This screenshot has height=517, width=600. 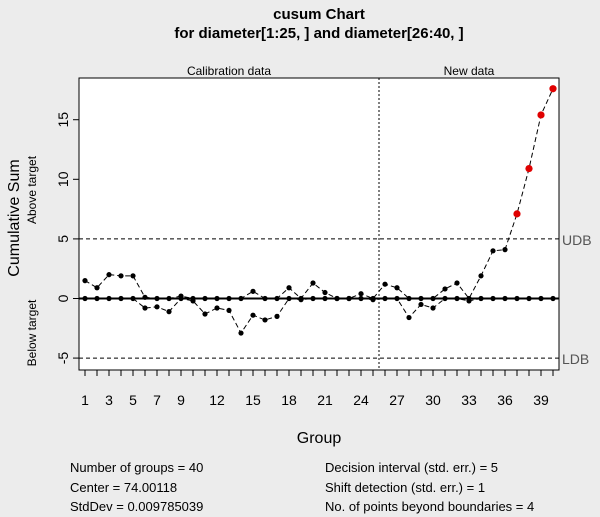 I want to click on y-axis-label: Cumulative Sum, so click(x=14, y=217).